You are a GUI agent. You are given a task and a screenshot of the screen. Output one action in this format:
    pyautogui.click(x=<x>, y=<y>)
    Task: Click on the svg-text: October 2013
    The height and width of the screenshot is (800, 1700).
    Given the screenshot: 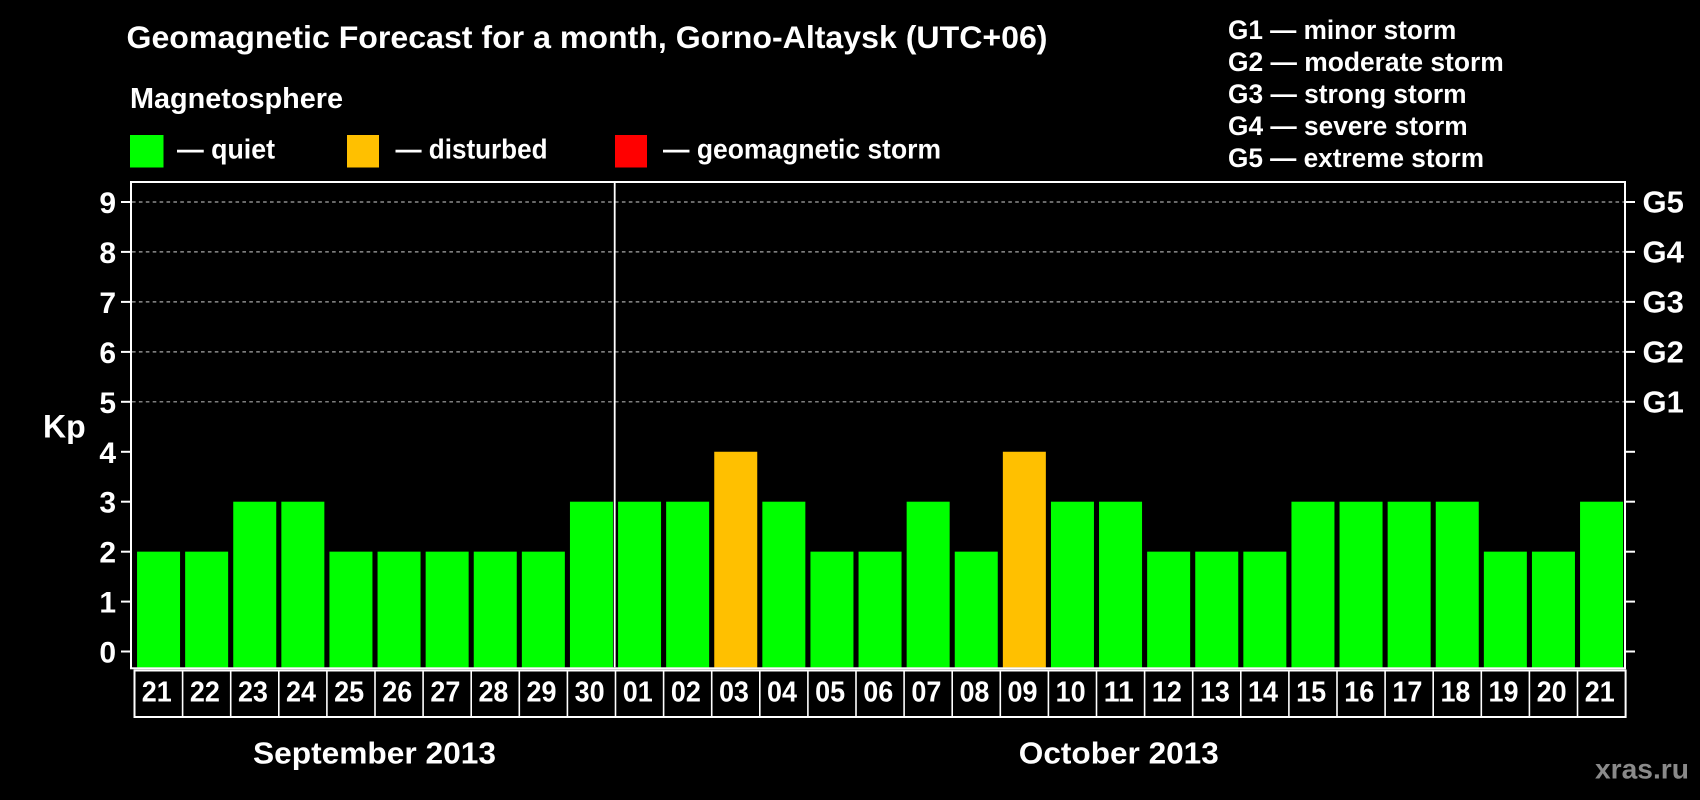 What is the action you would take?
    pyautogui.click(x=1119, y=752)
    